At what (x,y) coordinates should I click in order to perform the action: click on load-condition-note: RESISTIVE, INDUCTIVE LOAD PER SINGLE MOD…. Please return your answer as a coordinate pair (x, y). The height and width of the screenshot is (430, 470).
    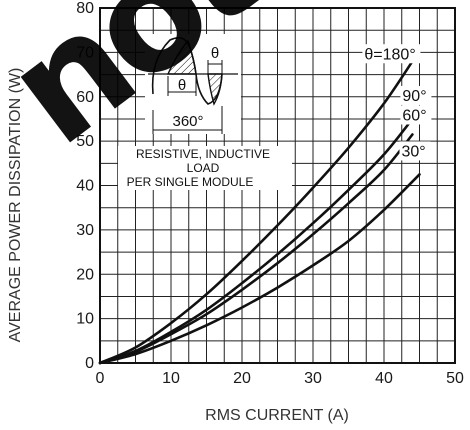
    Looking at the image, I should click on (205, 168).